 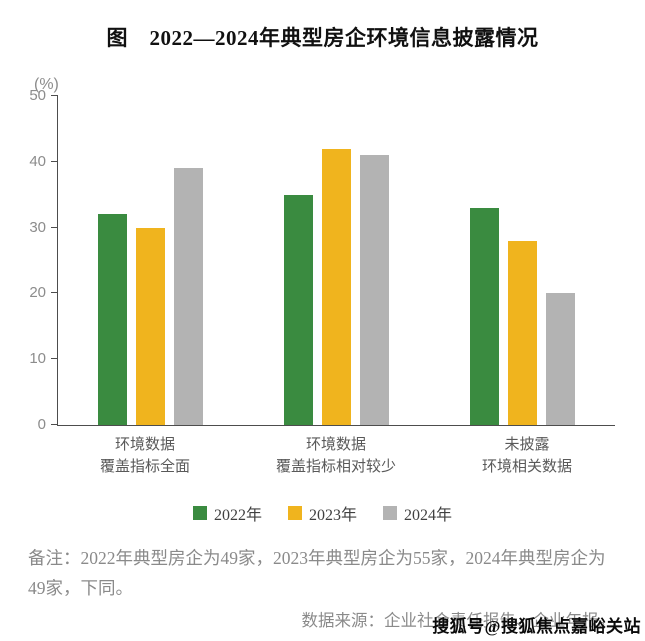 I want to click on legend-label: 2022年, so click(x=237, y=515).